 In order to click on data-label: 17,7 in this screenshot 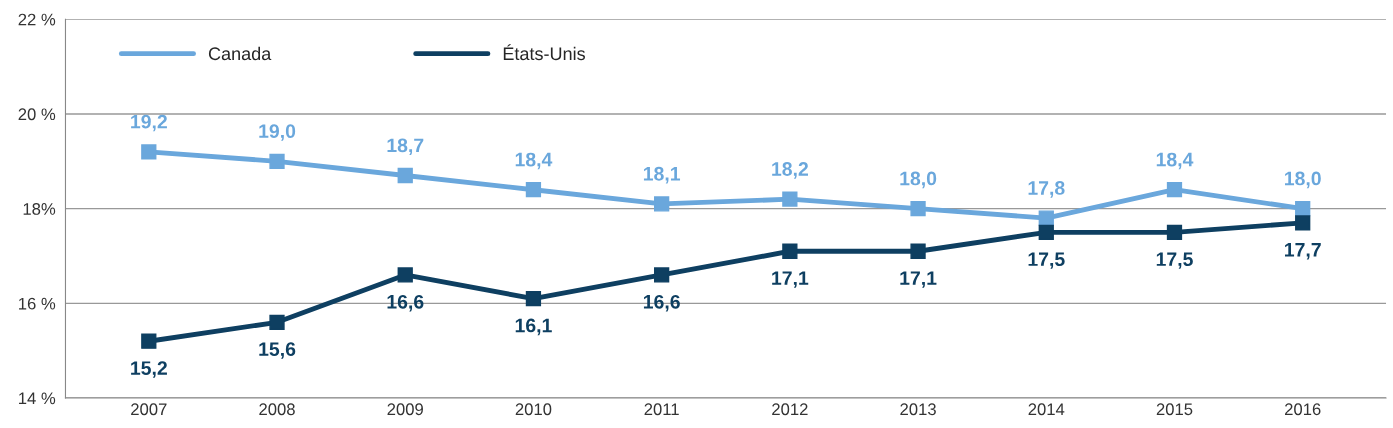, I will do `click(1303, 251)`.